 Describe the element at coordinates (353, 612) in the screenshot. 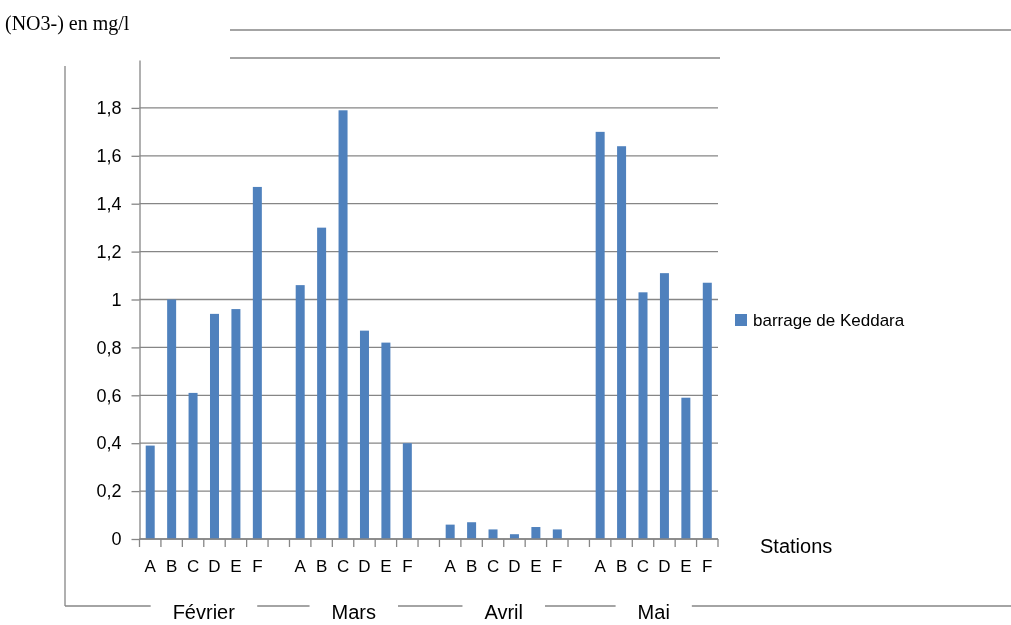

I see `text: Mars` at that location.